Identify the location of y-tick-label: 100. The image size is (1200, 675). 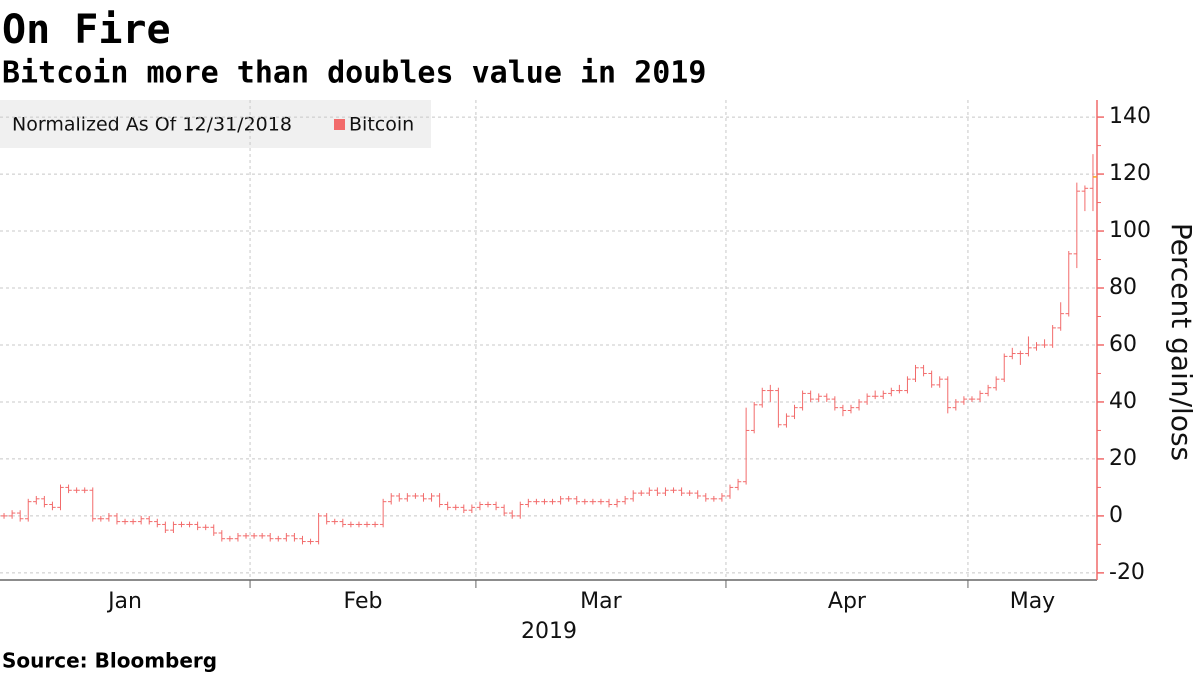
(1130, 230).